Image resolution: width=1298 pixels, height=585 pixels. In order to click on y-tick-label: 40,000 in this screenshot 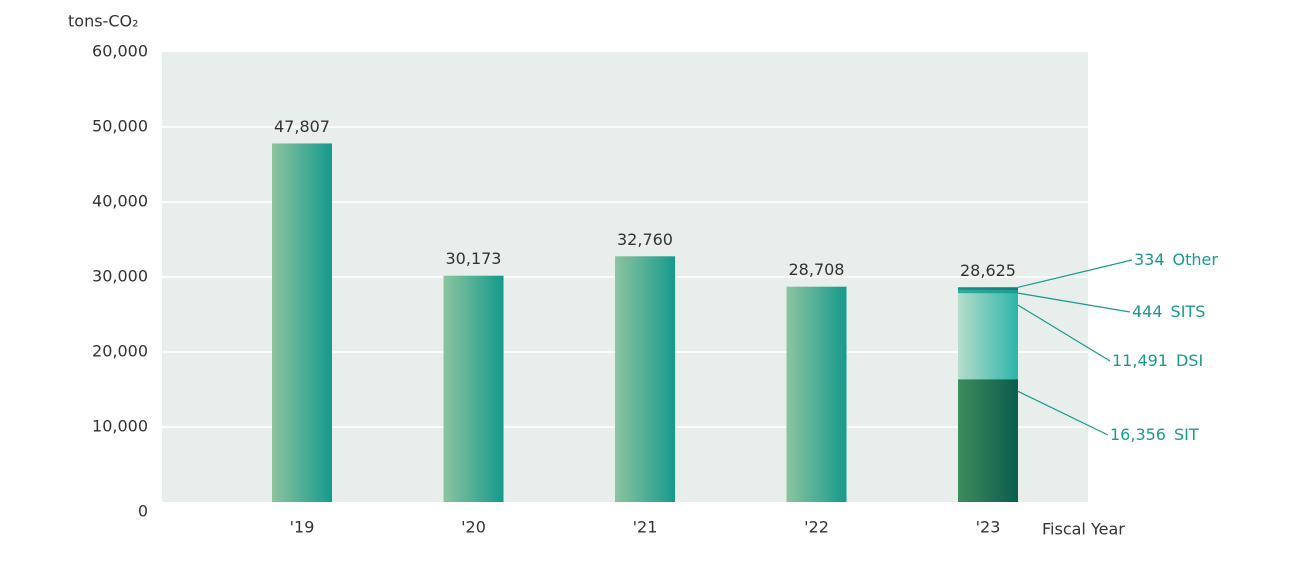, I will do `click(120, 201)`.